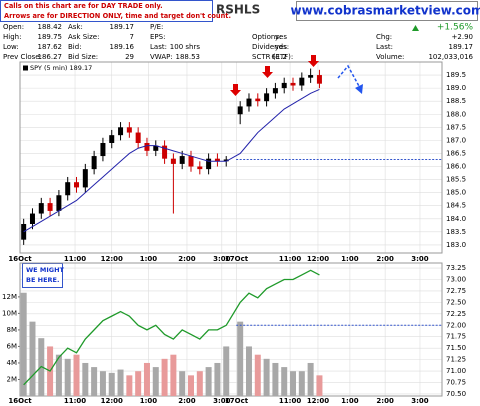  What do you see at coordinates (188, 57) in the screenshot?
I see `quote-value: 188.53` at bounding box center [188, 57].